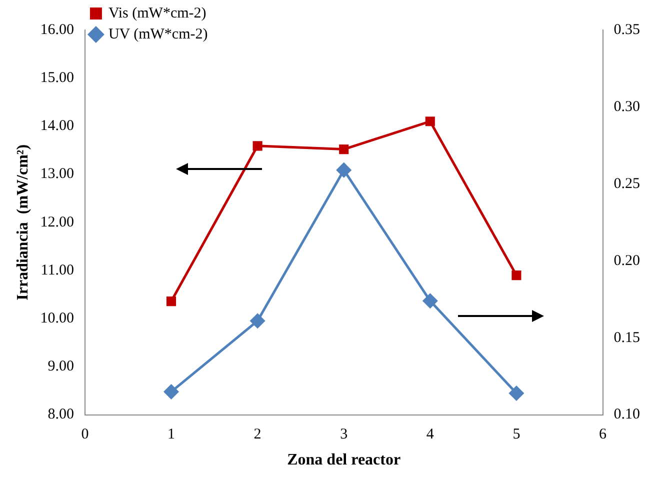 This screenshot has height=482, width=655. I want to click on y-tick-label: 10.00, so click(57, 318).